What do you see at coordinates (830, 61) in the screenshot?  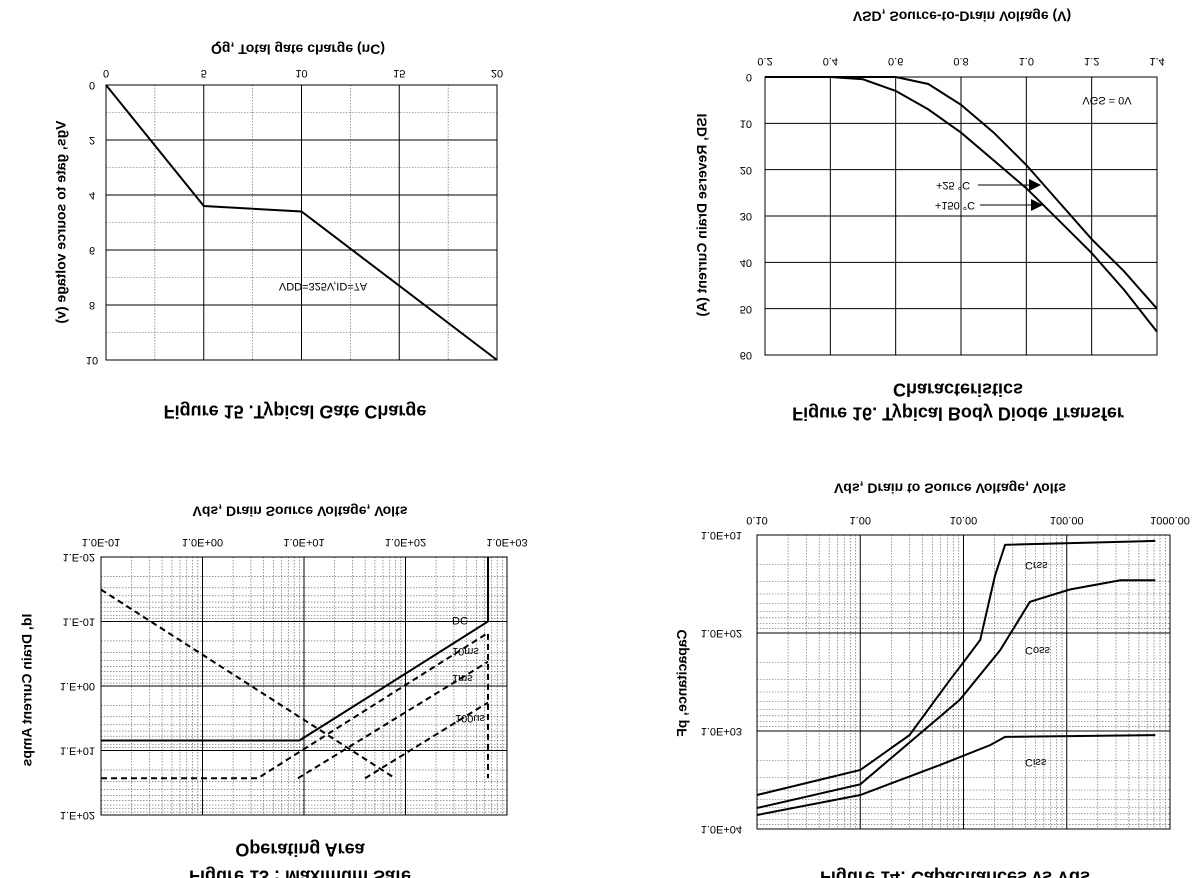 I see `x-tick-label: 0.4` at bounding box center [830, 61].